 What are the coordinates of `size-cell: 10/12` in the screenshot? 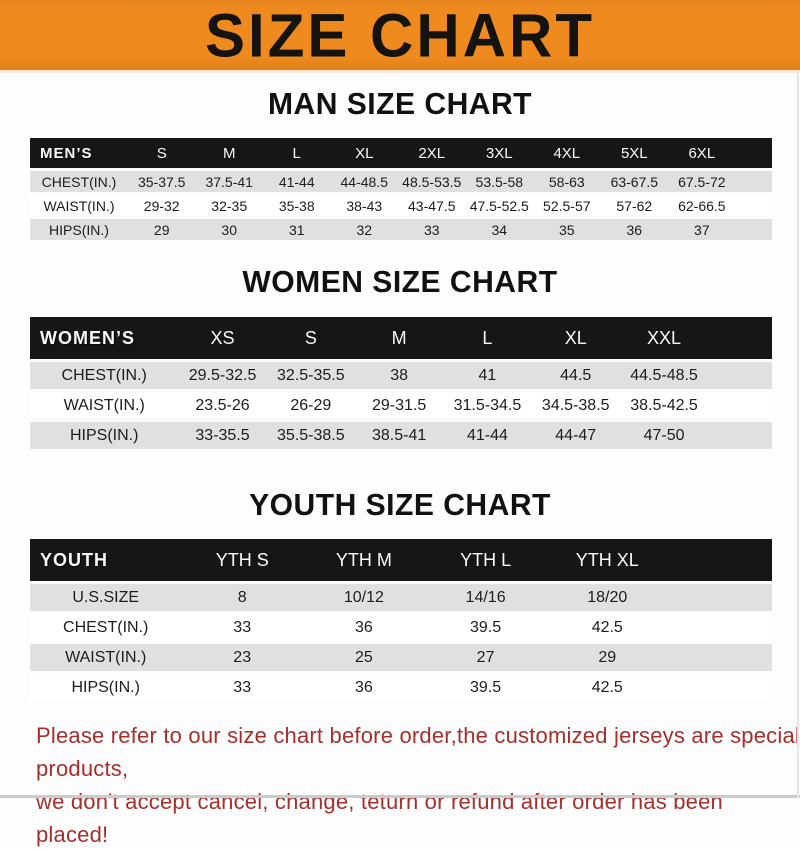 It's located at (363, 597).